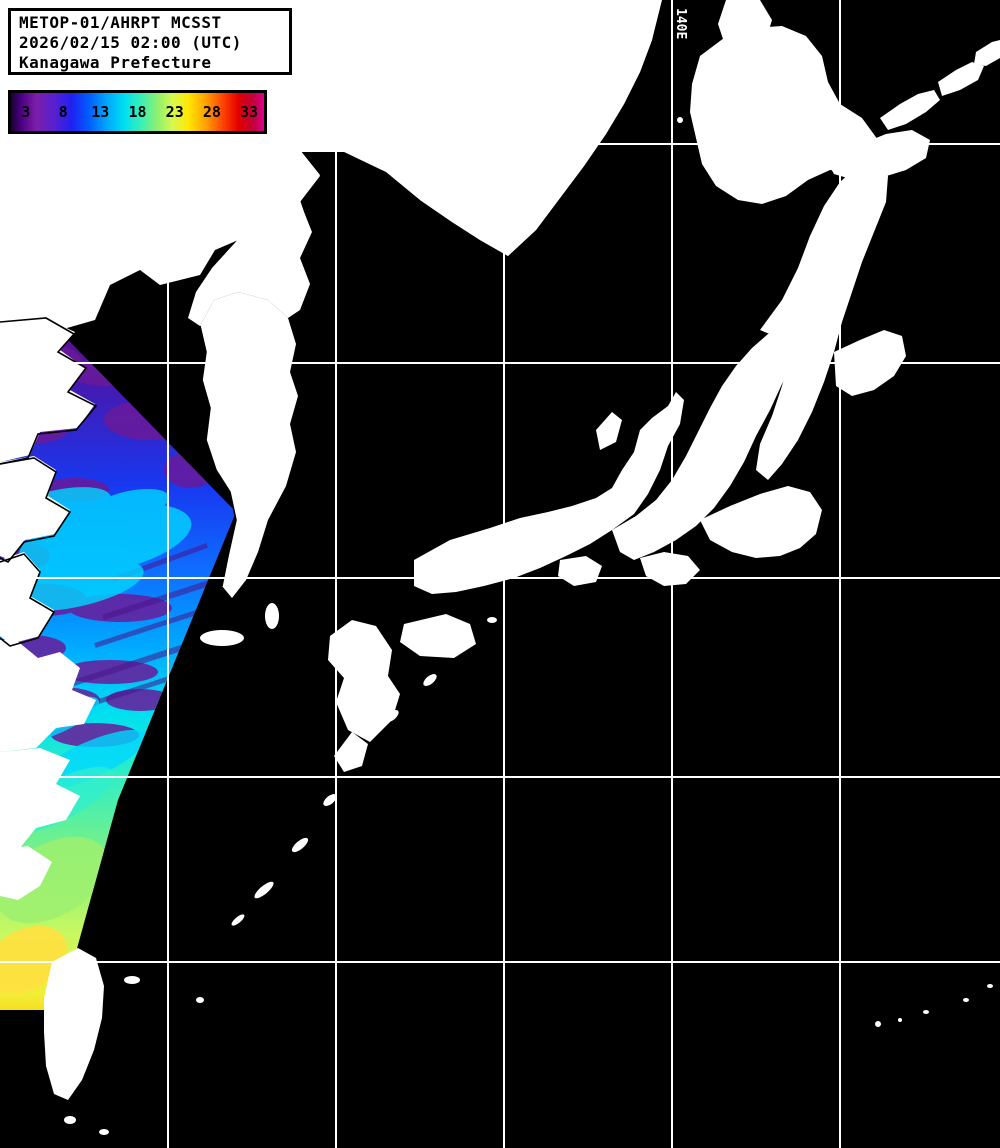 This screenshot has height=1148, width=1000. I want to click on colorbar-tick-28: 28, so click(211, 112).